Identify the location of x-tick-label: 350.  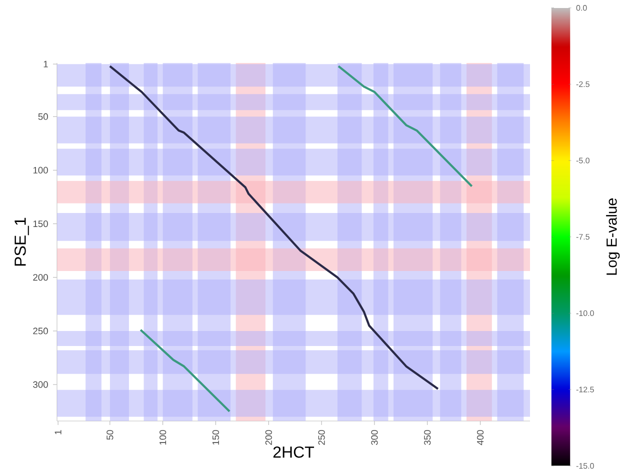
(427, 437).